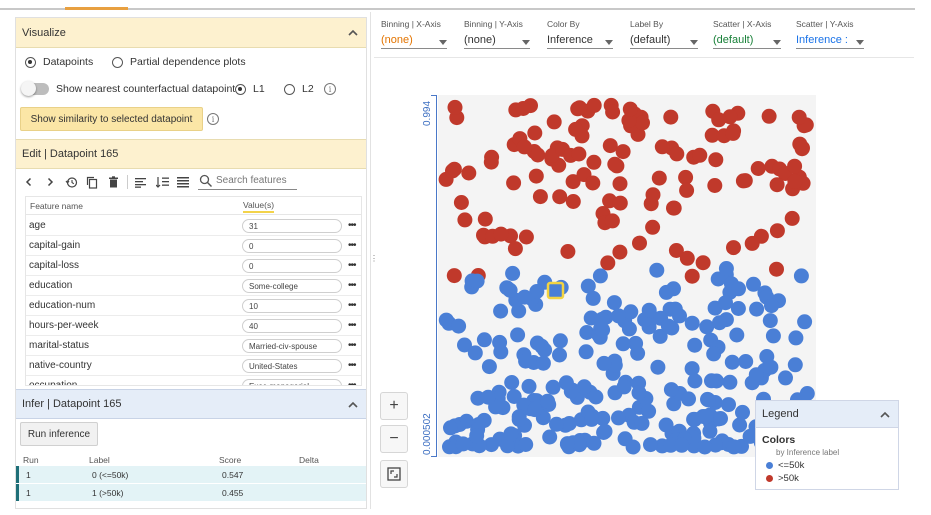  What do you see at coordinates (497, 41) in the screenshot?
I see `dropdown-value: (none)` at bounding box center [497, 41].